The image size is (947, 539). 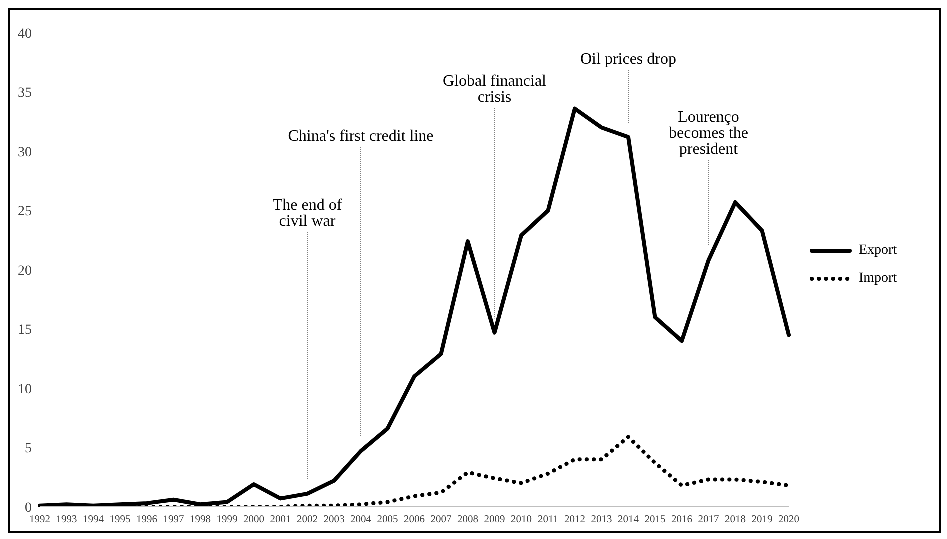 I want to click on y-tick-label: 10, so click(x=25, y=390).